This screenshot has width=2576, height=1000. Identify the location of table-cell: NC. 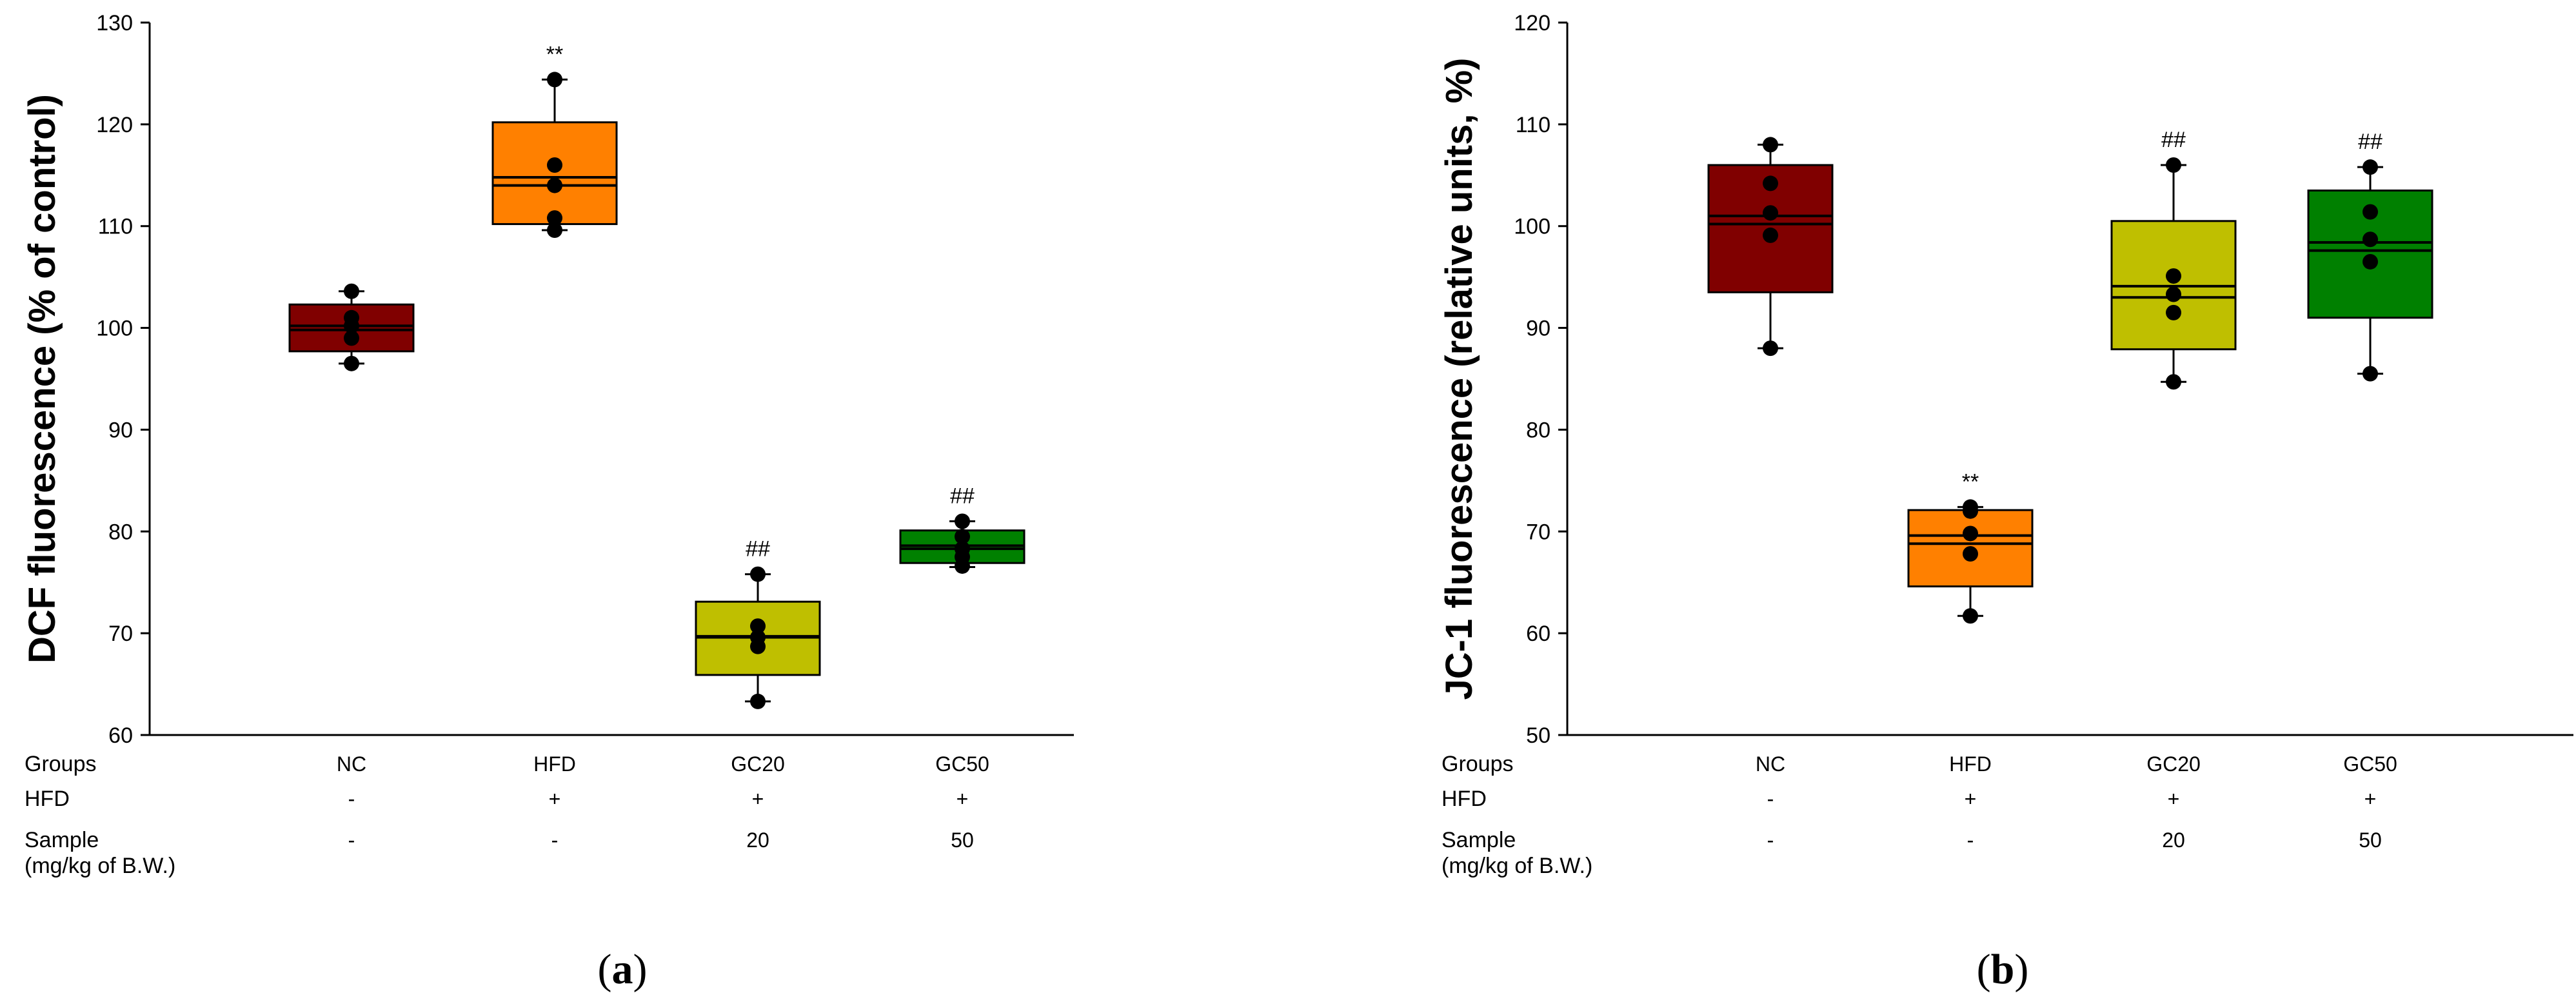
(351, 764).